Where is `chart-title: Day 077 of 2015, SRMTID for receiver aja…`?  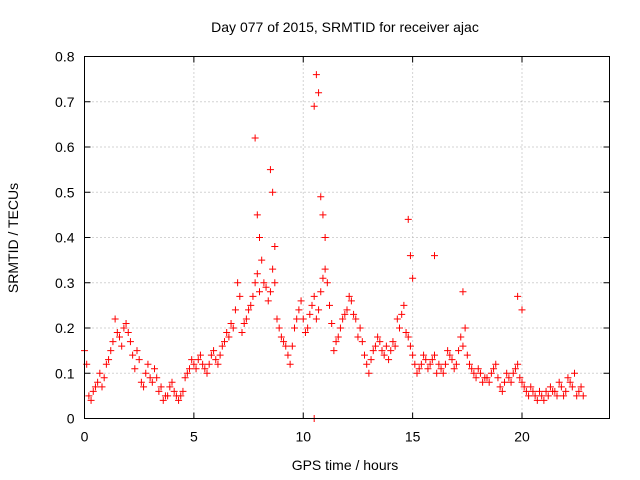 chart-title: Day 077 of 2015, SRMTID for receiver aja… is located at coordinates (345, 27).